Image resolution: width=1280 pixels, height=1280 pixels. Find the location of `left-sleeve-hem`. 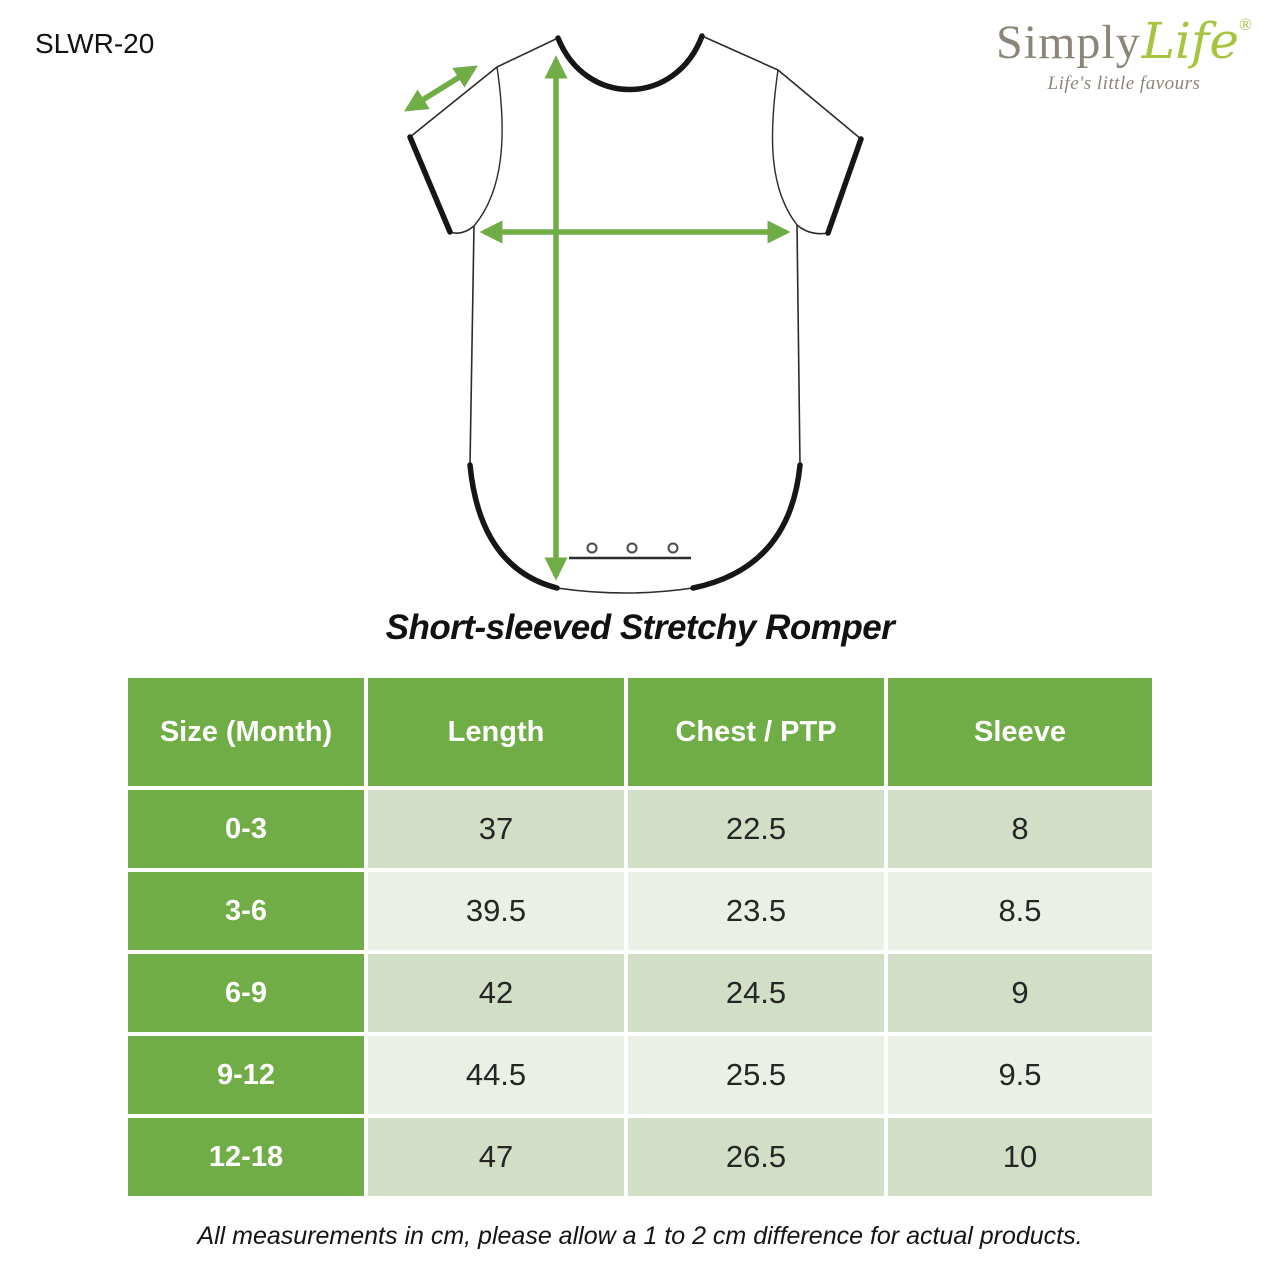

left-sleeve-hem is located at coordinates (430, 184).